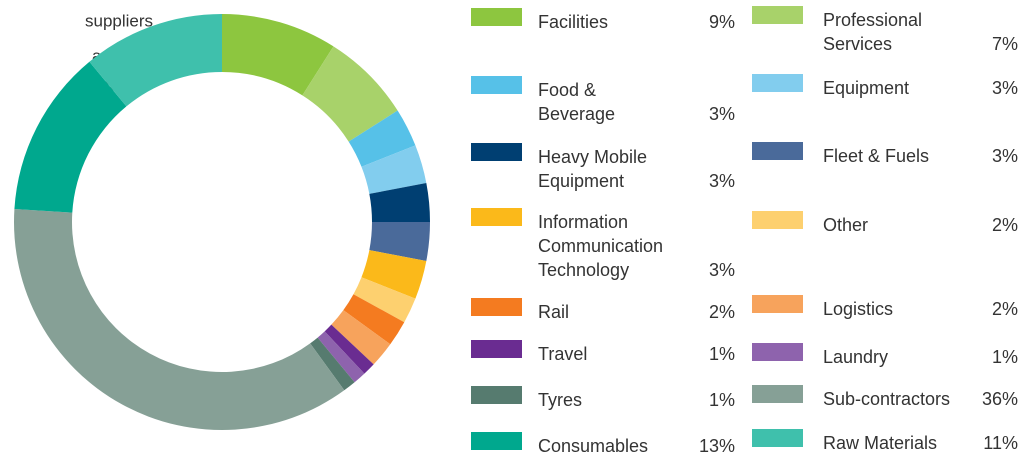 This screenshot has height=455, width=1031. I want to click on legend-label: Heavy Mobile Equipment, so click(593, 169).